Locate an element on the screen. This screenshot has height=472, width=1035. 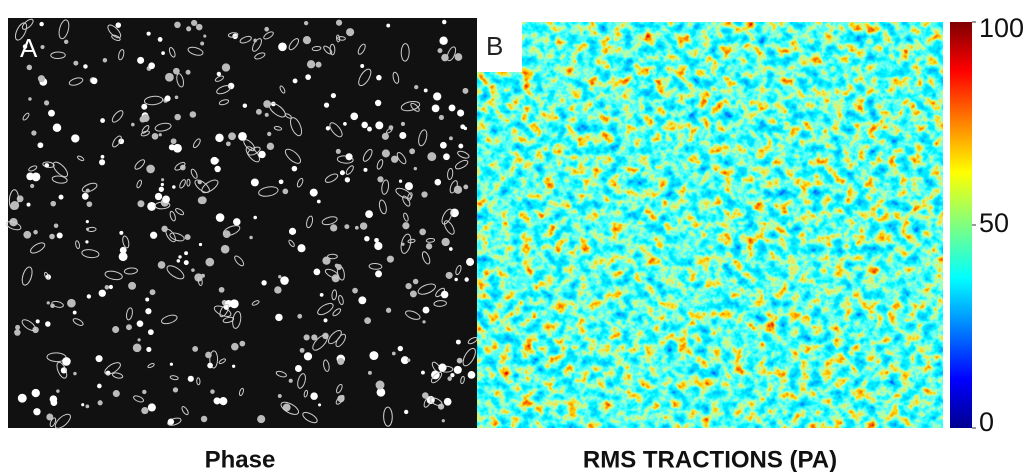
panel-label: B is located at coordinates (494, 46).